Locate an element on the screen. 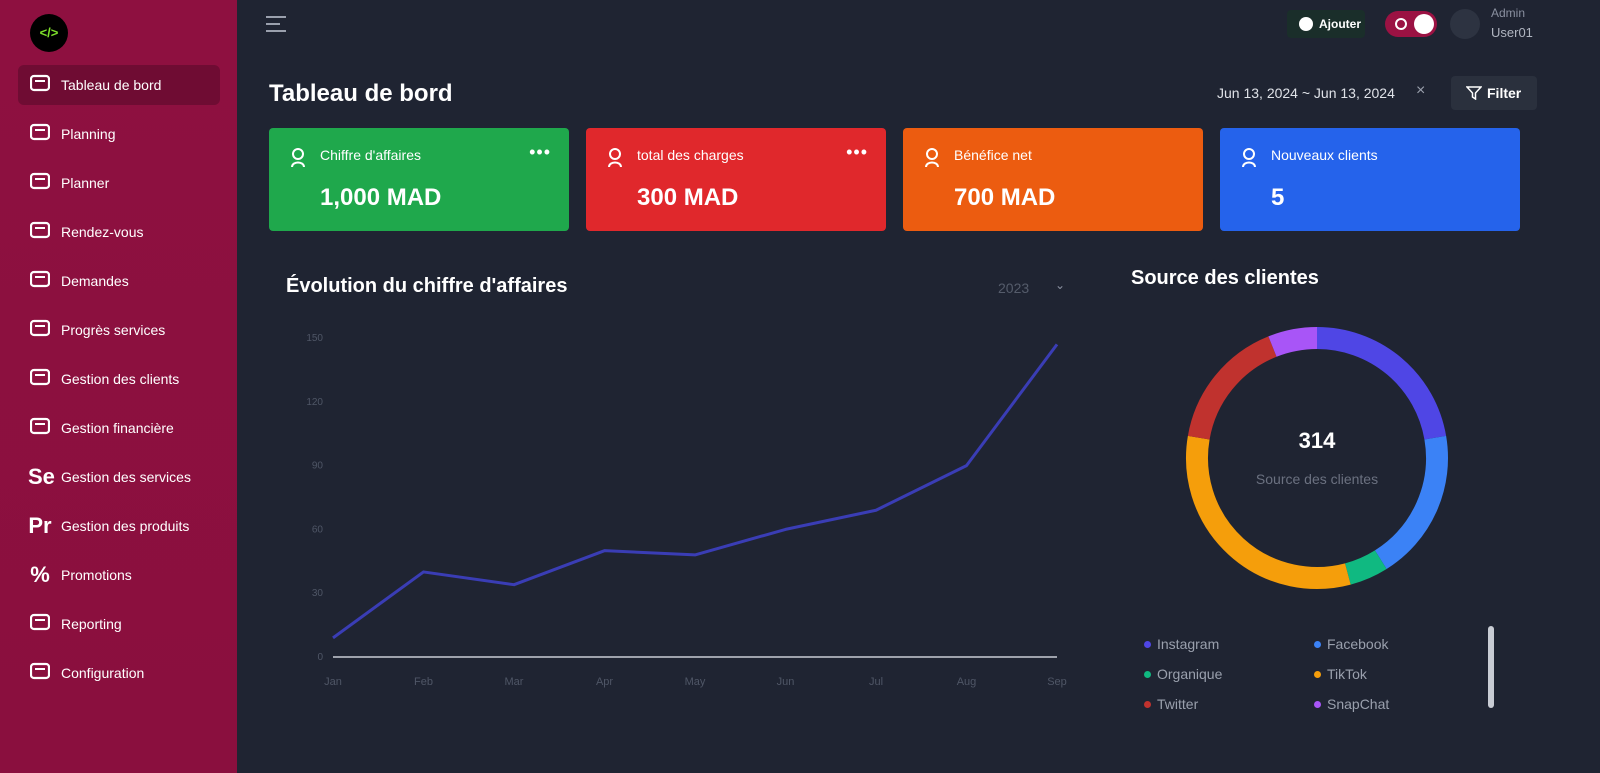 Image resolution: width=1600 pixels, height=773 pixels. add-label: Ajouter is located at coordinates (1340, 24).